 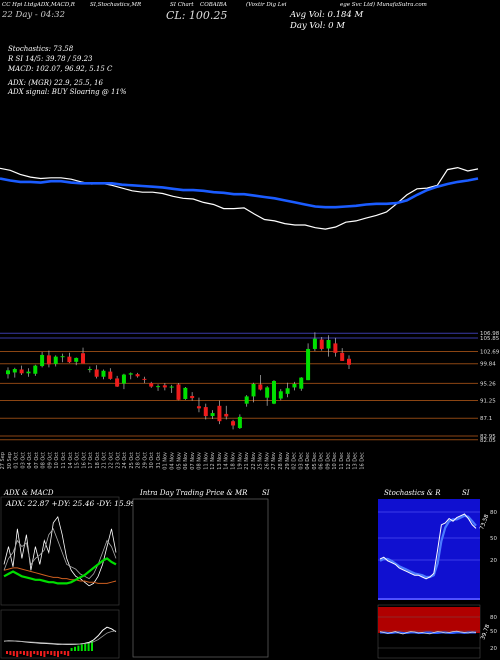 I want to click on rsi-value-label: 39.78, so click(x=485, y=631).